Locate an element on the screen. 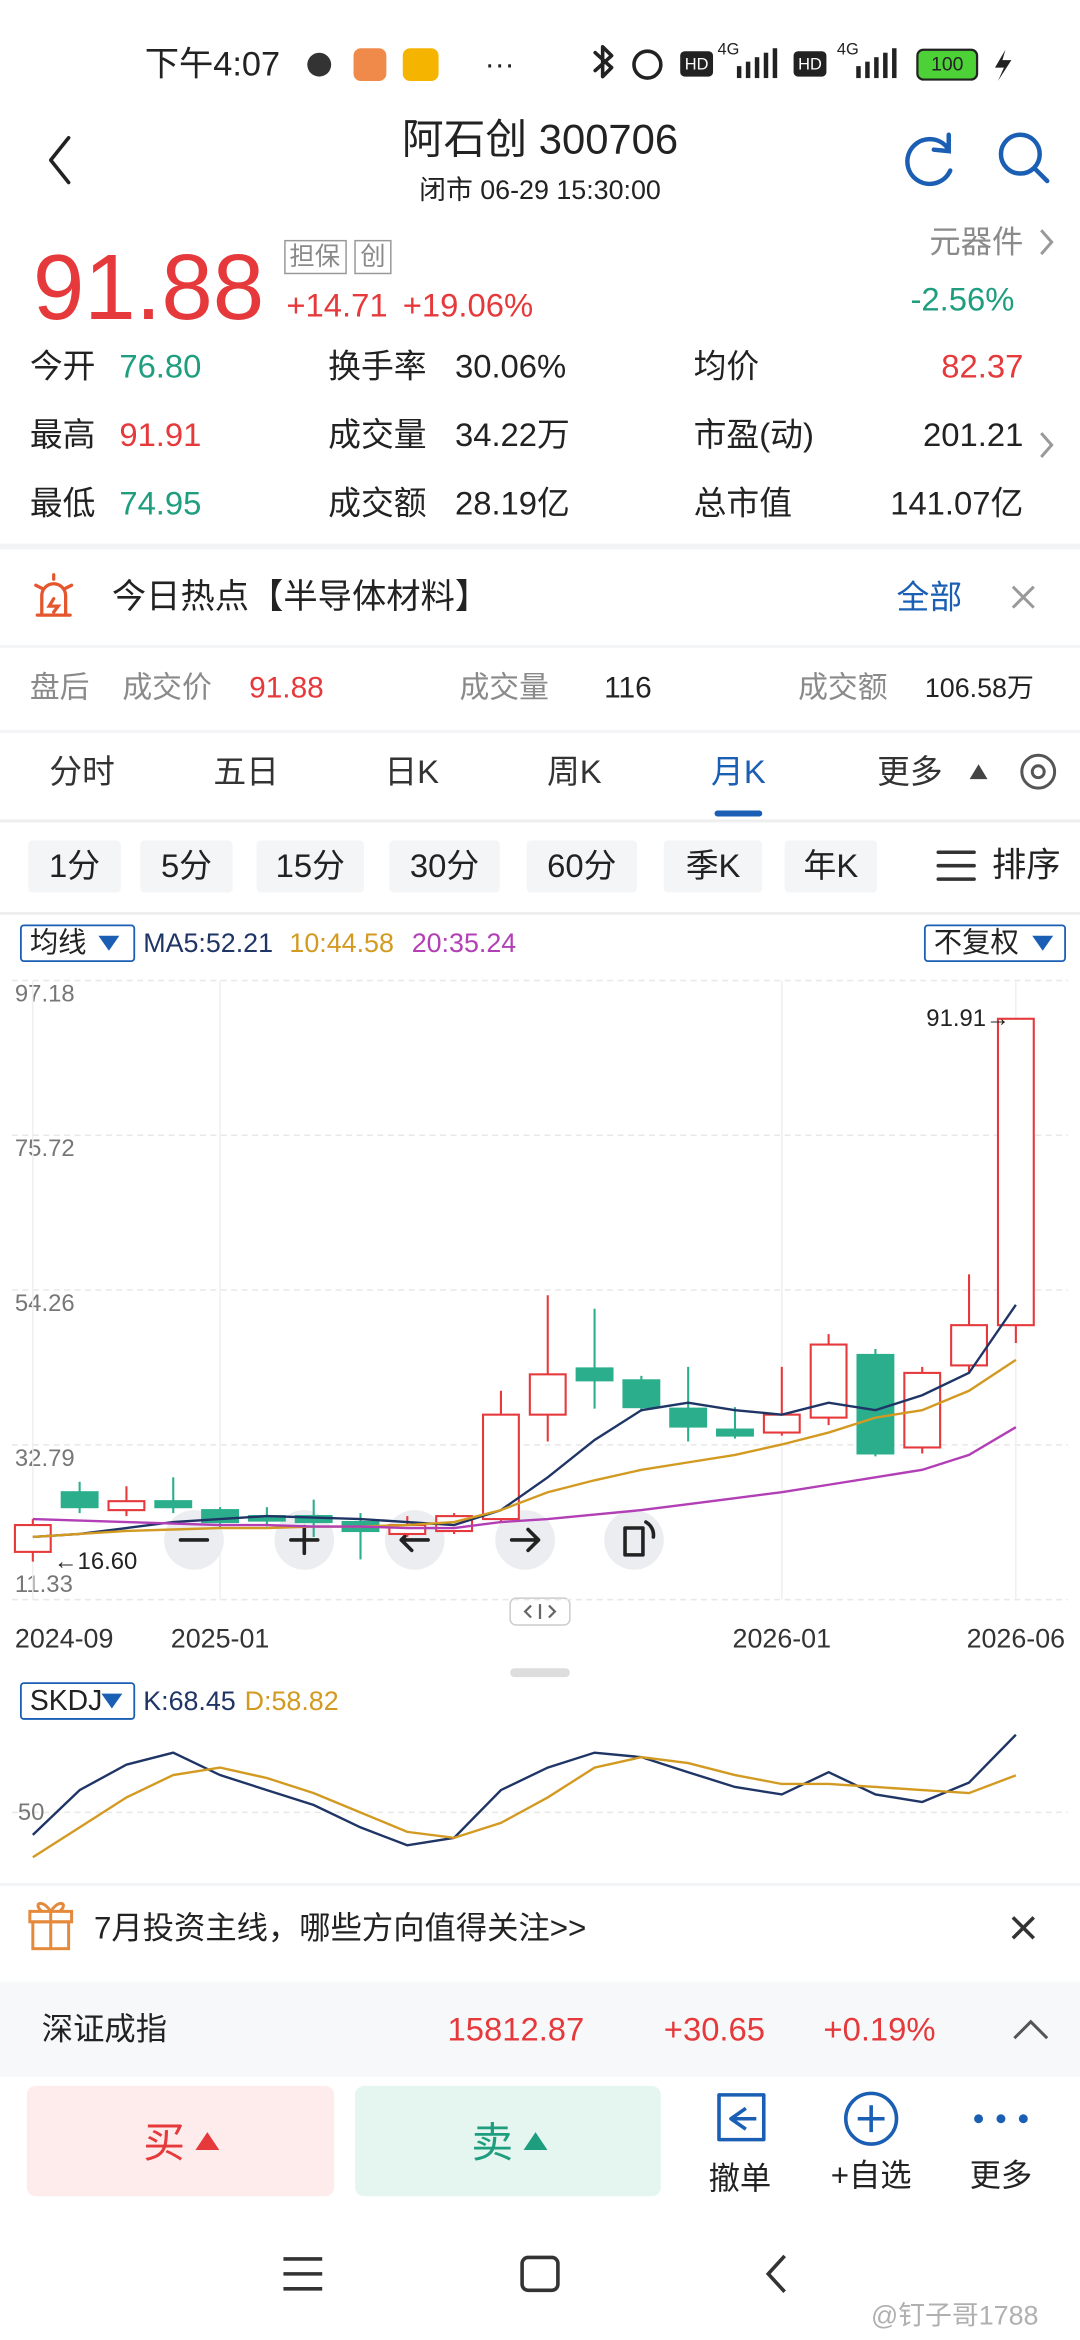 The height and width of the screenshot is (2340, 1080). stat-label: 总市值 is located at coordinates (743, 503).